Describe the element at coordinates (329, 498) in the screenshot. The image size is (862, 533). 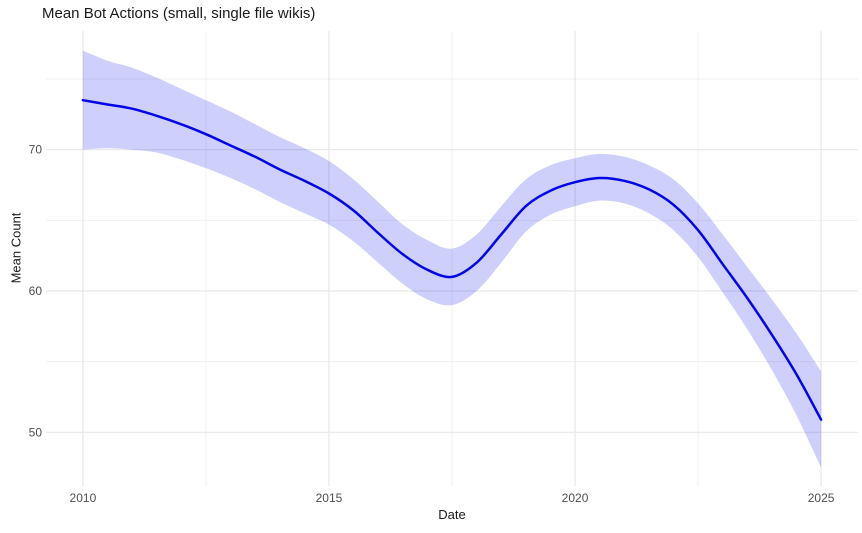
I see `x-tick-label: 2015` at that location.